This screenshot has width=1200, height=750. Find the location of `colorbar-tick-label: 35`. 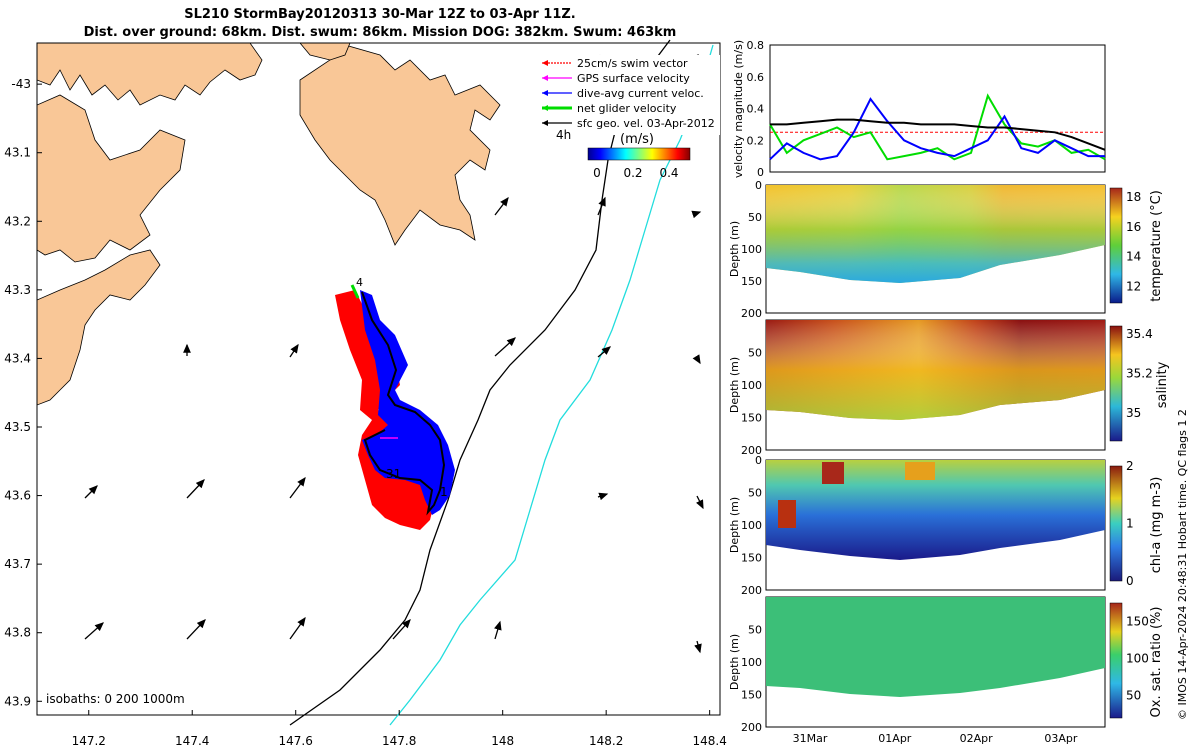

colorbar-tick-label: 35 is located at coordinates (1133, 413).